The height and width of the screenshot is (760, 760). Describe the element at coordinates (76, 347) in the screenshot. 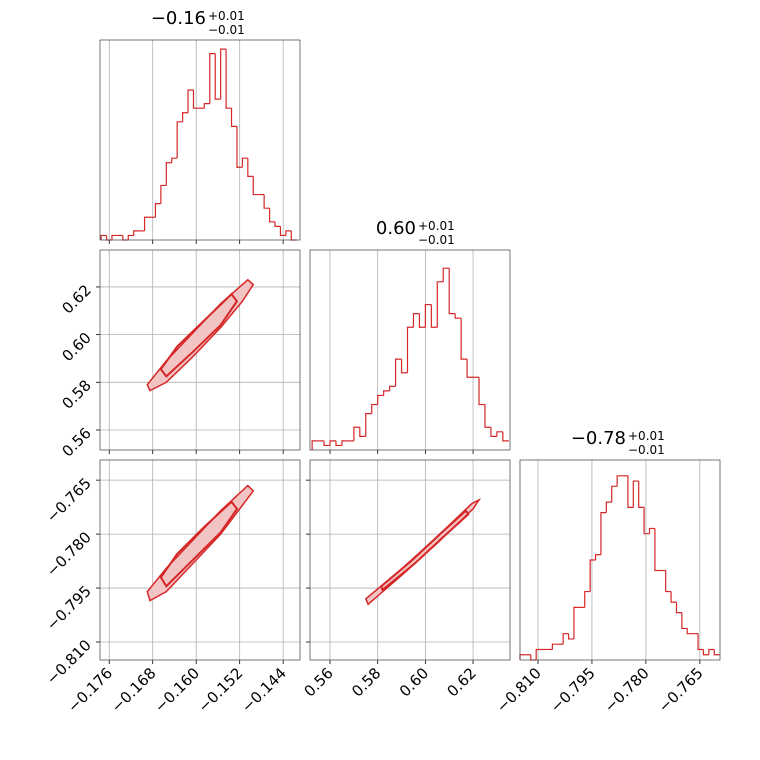

I see `y-tick-label: 0.60` at that location.